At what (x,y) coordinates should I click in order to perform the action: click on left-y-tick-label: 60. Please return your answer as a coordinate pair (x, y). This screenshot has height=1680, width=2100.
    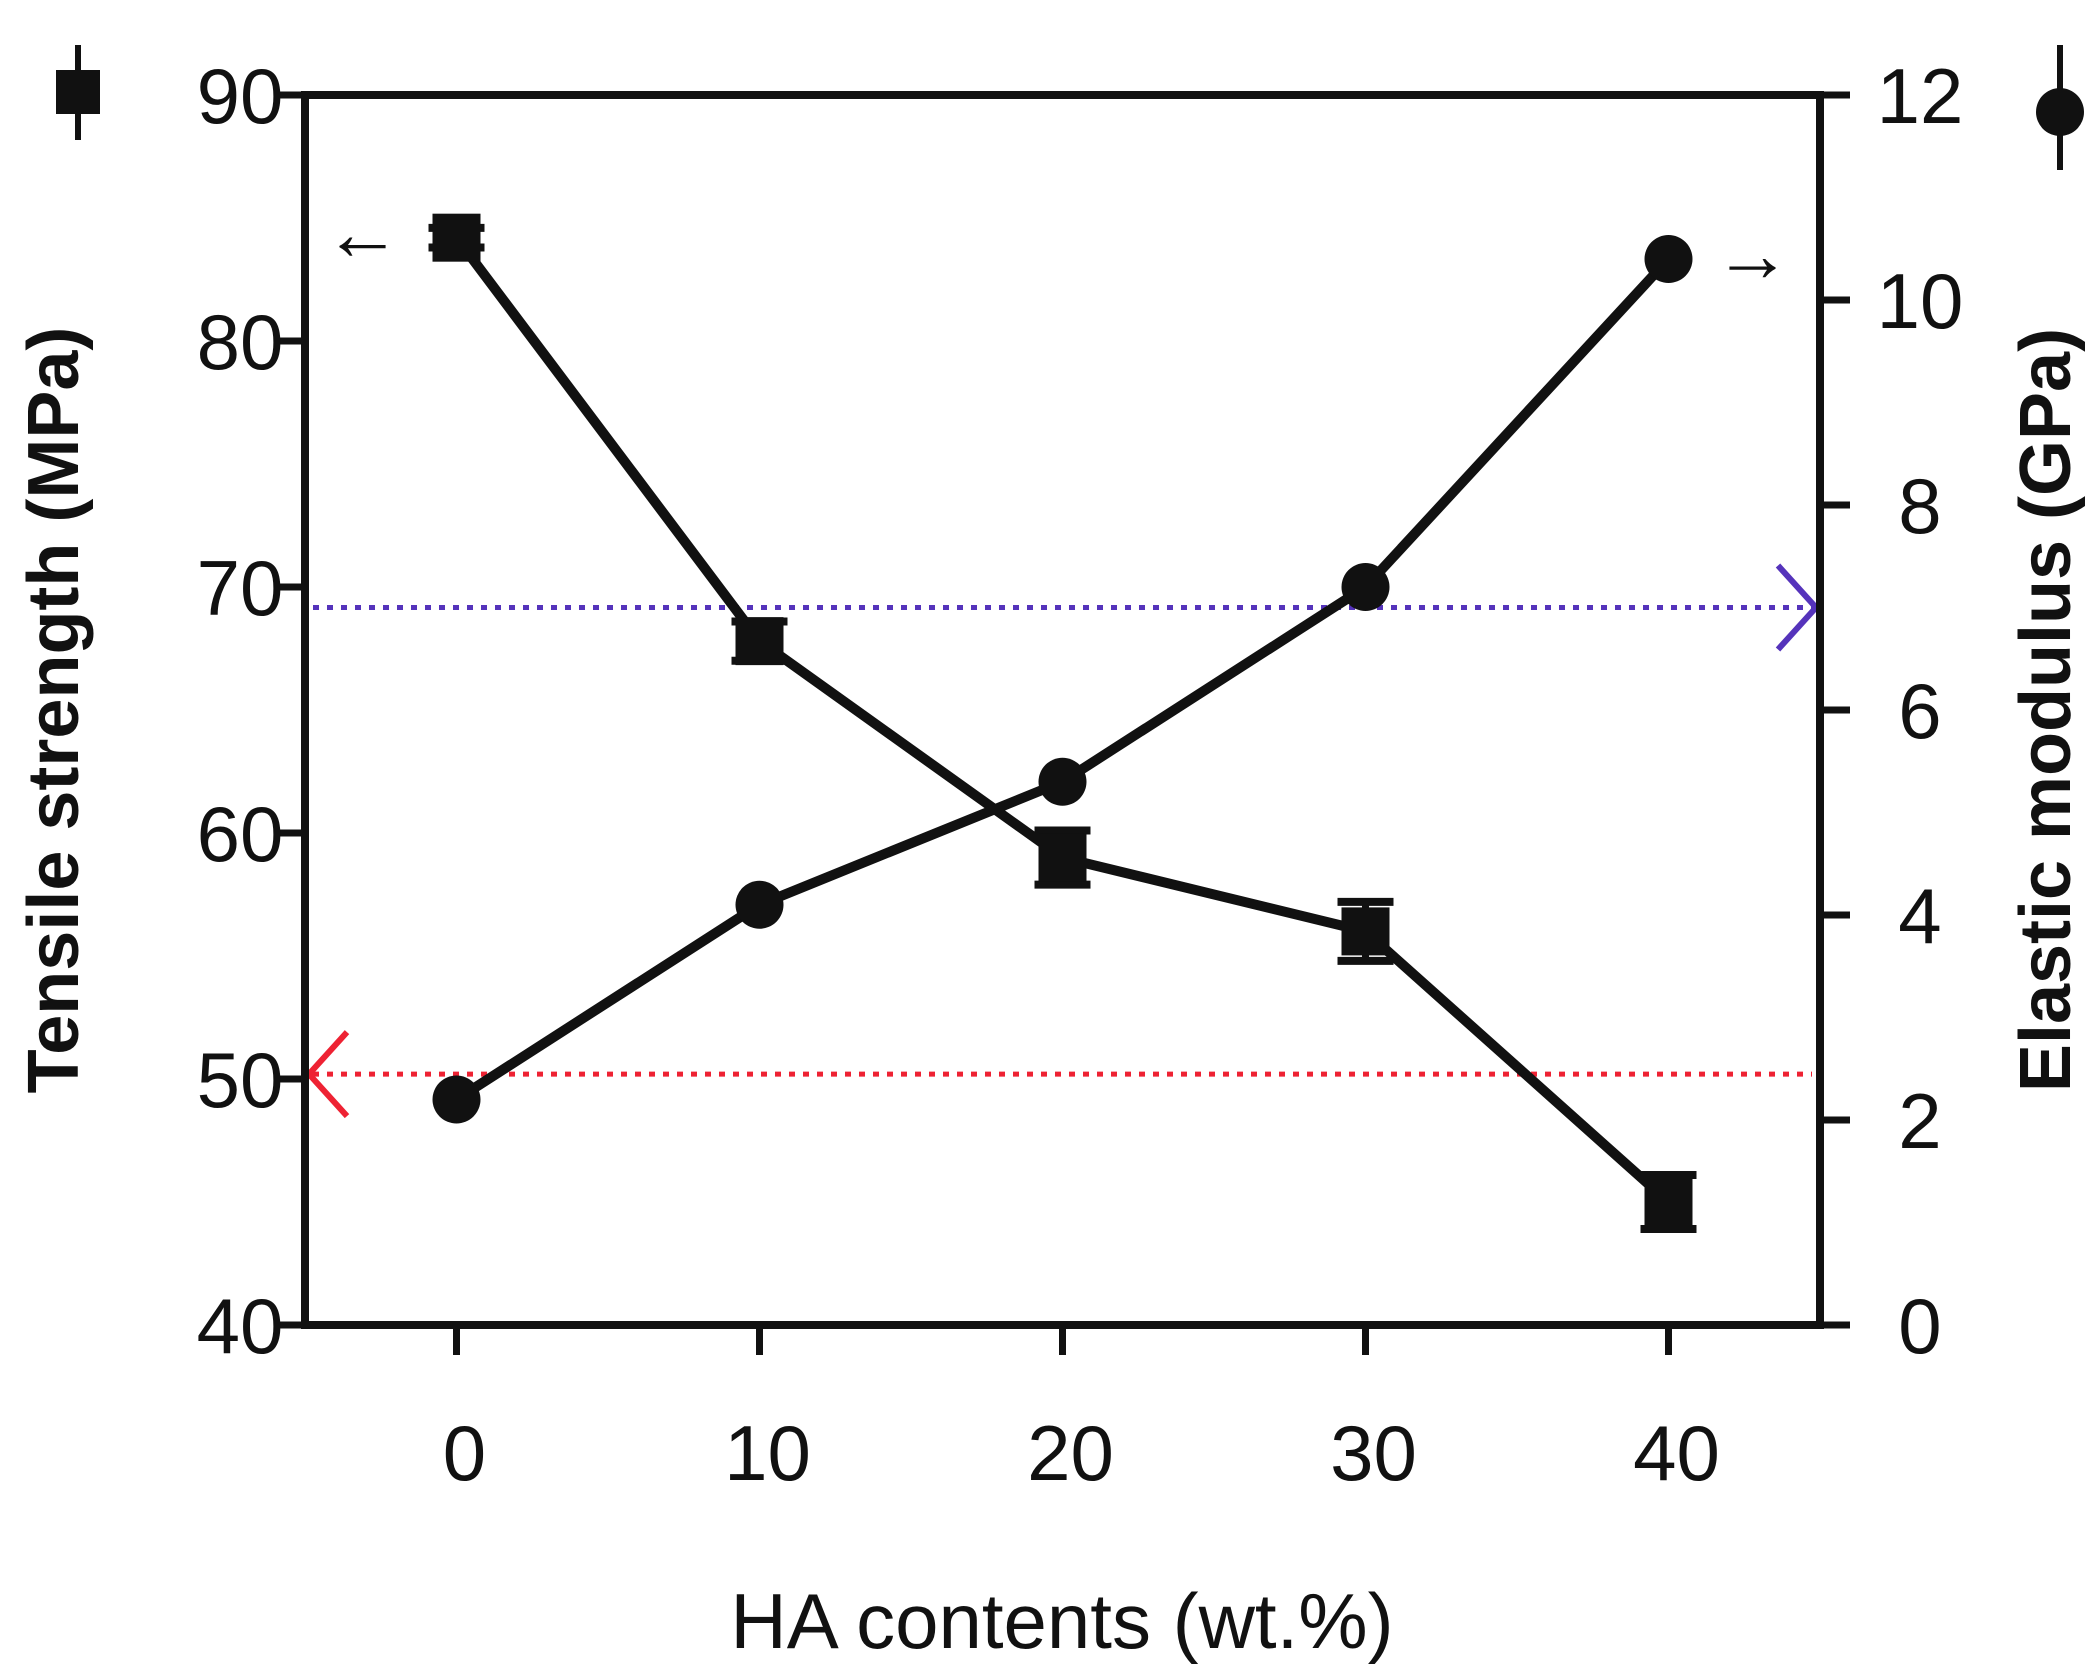
    Looking at the image, I should click on (240, 834).